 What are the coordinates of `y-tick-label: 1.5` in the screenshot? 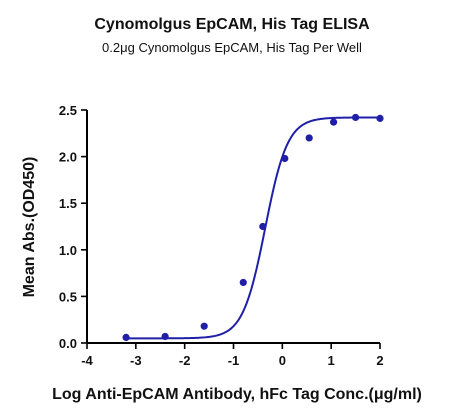 It's located at (68, 203).